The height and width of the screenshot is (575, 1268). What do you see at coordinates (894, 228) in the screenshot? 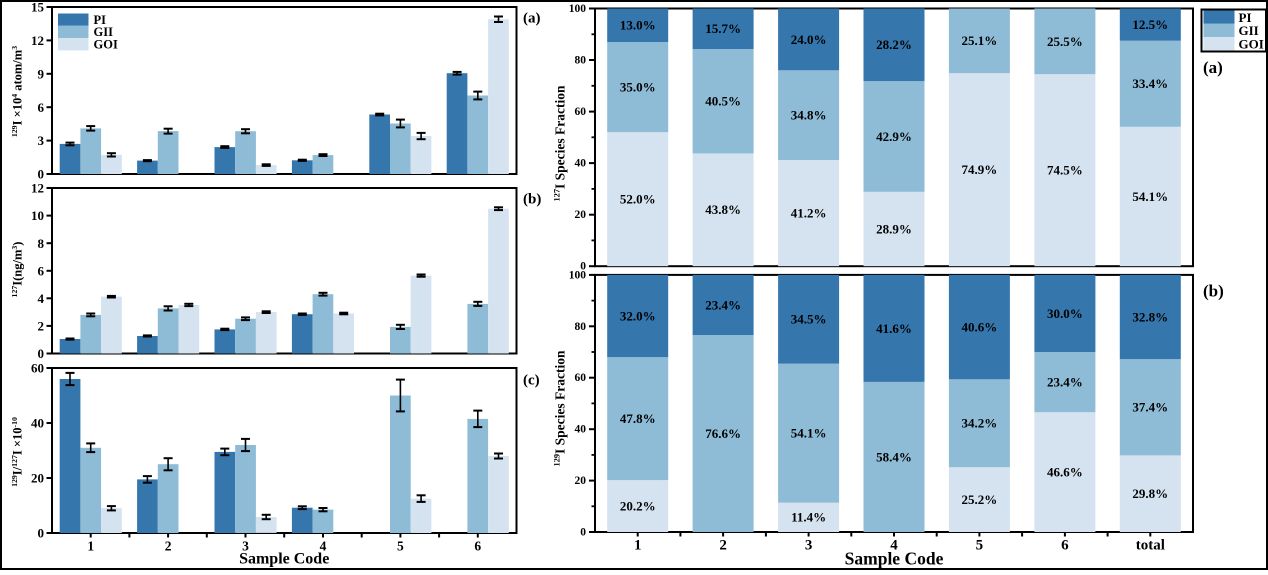
I see `svg-text: 28.9%` at bounding box center [894, 228].